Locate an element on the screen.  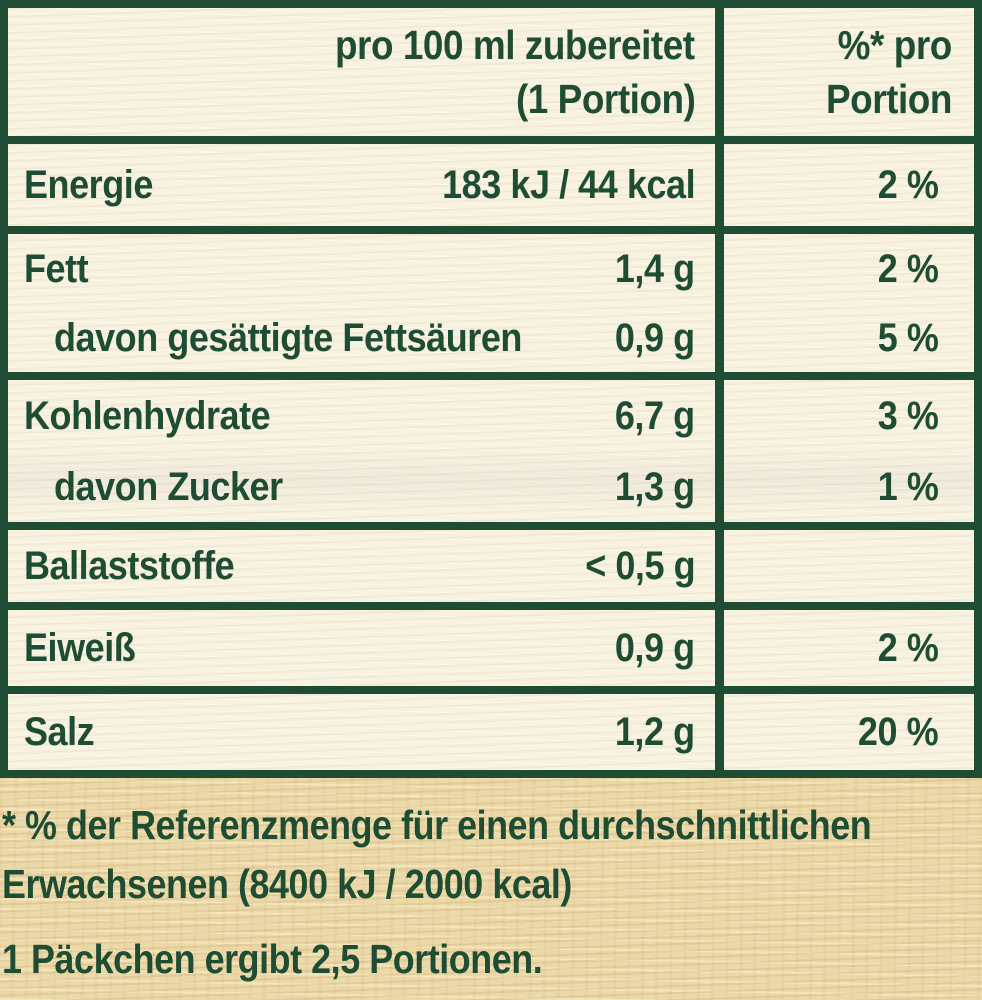
row-value: 1,2 g is located at coordinates (655, 732).